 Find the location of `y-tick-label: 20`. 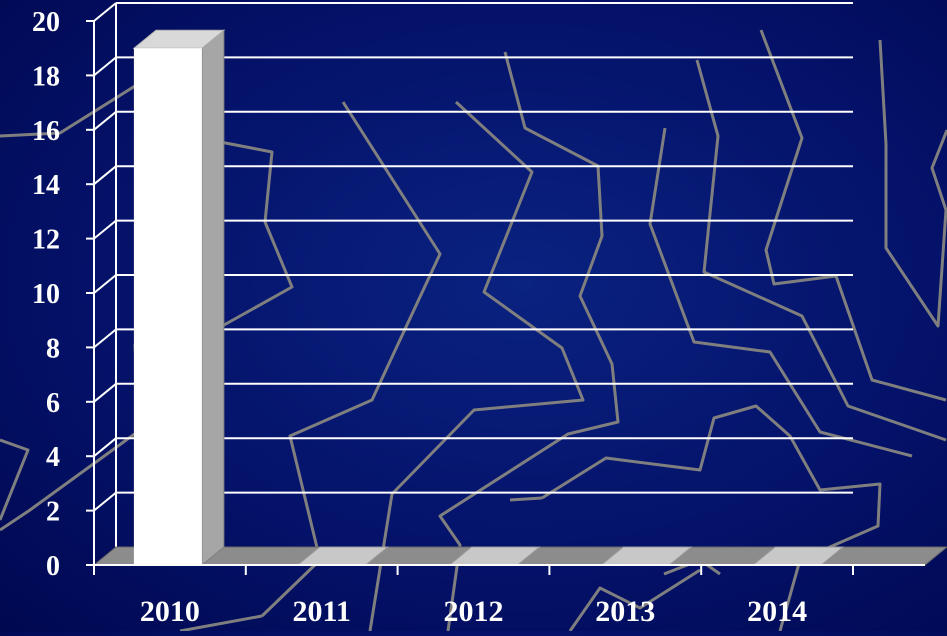

y-tick-label: 20 is located at coordinates (46, 22).